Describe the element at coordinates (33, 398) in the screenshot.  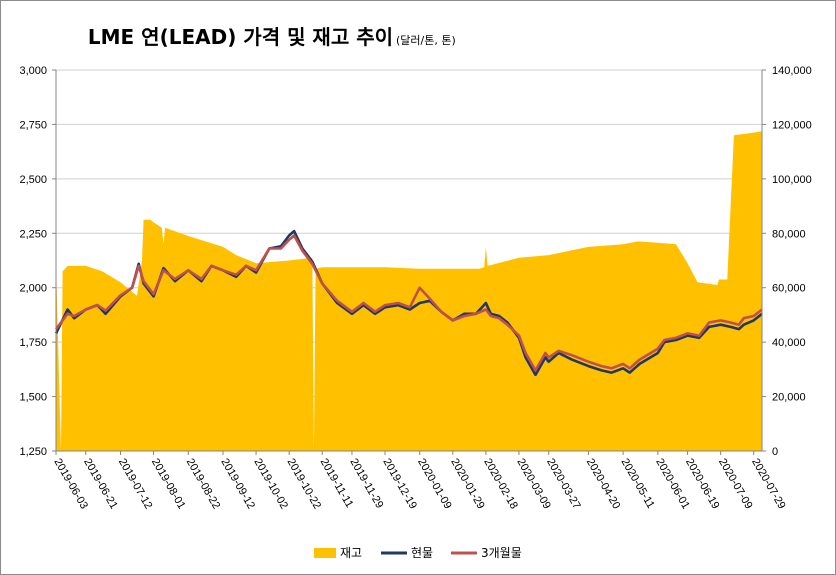
I see `left-tick-label: 1,500` at that location.